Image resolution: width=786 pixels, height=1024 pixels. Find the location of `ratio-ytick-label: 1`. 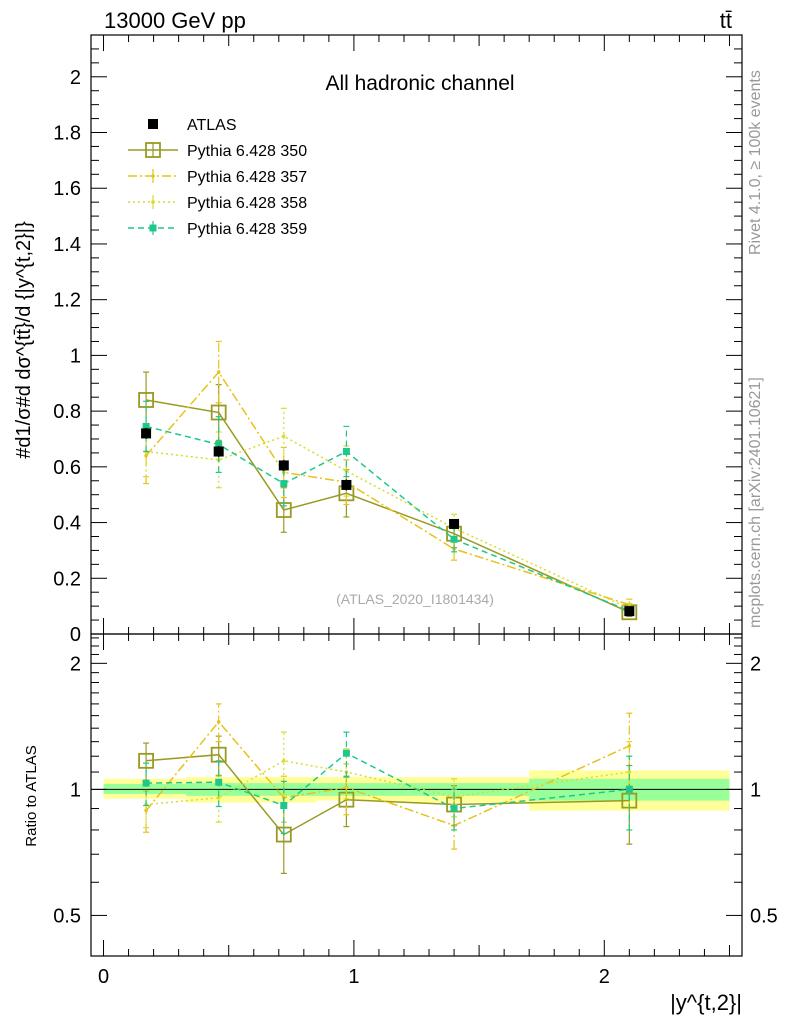

ratio-ytick-label: 1 is located at coordinates (75, 790).